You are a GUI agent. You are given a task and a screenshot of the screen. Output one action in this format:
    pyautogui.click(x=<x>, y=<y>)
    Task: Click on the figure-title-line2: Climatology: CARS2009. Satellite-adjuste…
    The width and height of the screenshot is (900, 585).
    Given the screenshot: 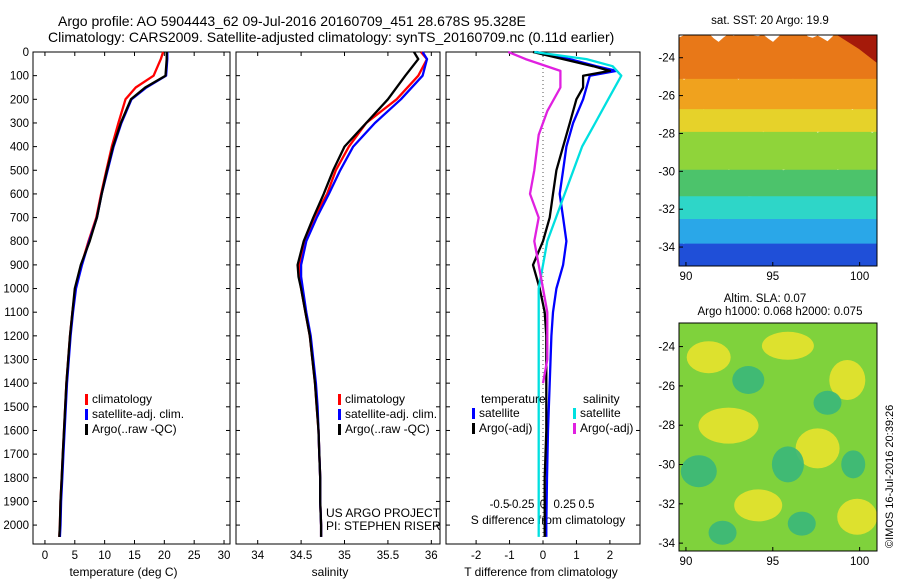 What is the action you would take?
    pyautogui.click(x=331, y=37)
    